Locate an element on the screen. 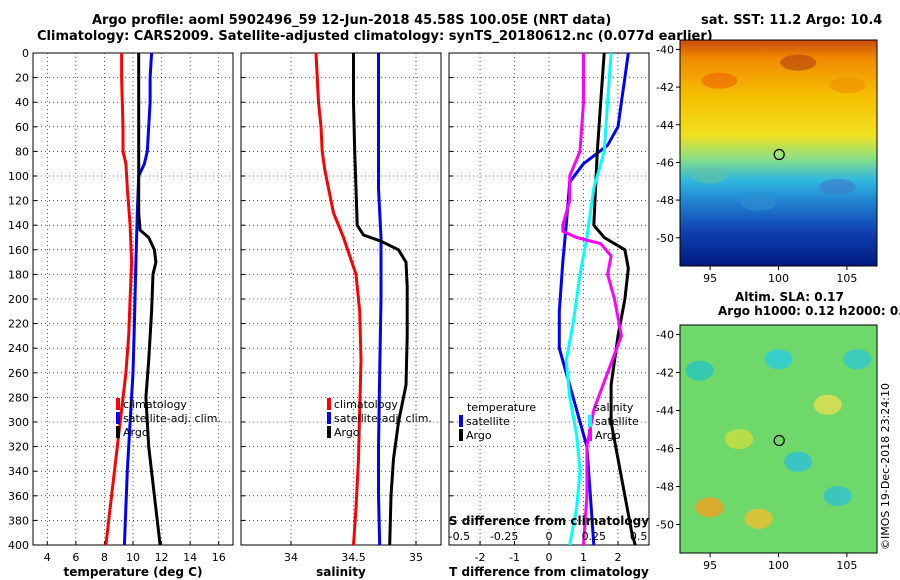 The image size is (900, 580). legend-title-temperature: temperature is located at coordinates (501, 407).